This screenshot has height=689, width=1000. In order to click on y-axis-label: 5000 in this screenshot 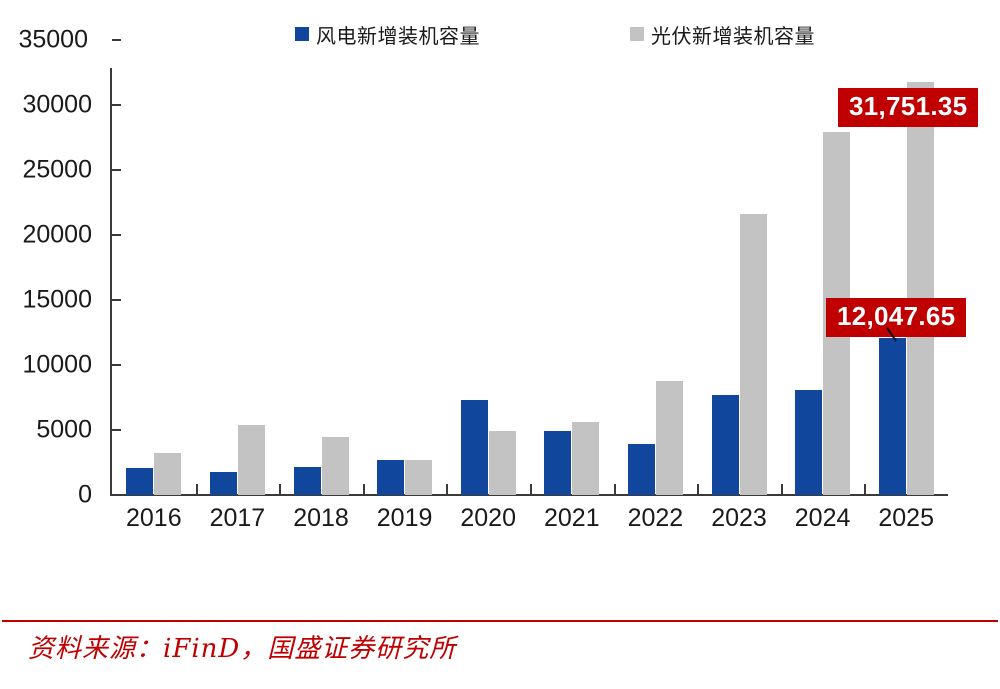, I will do `click(64, 429)`.